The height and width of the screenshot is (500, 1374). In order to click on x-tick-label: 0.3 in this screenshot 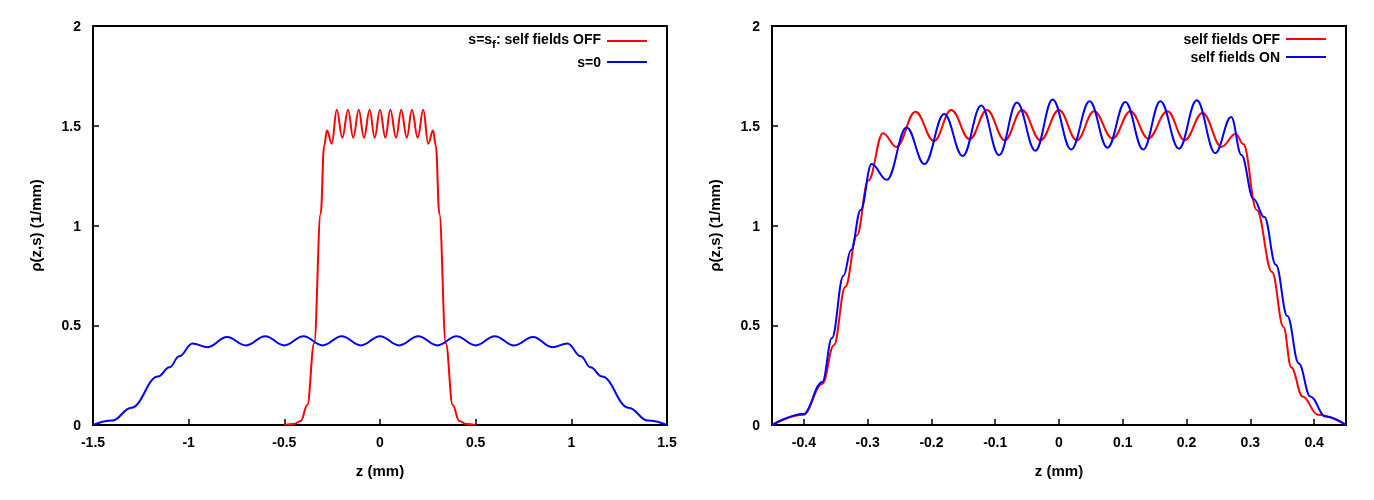, I will do `click(1250, 442)`.